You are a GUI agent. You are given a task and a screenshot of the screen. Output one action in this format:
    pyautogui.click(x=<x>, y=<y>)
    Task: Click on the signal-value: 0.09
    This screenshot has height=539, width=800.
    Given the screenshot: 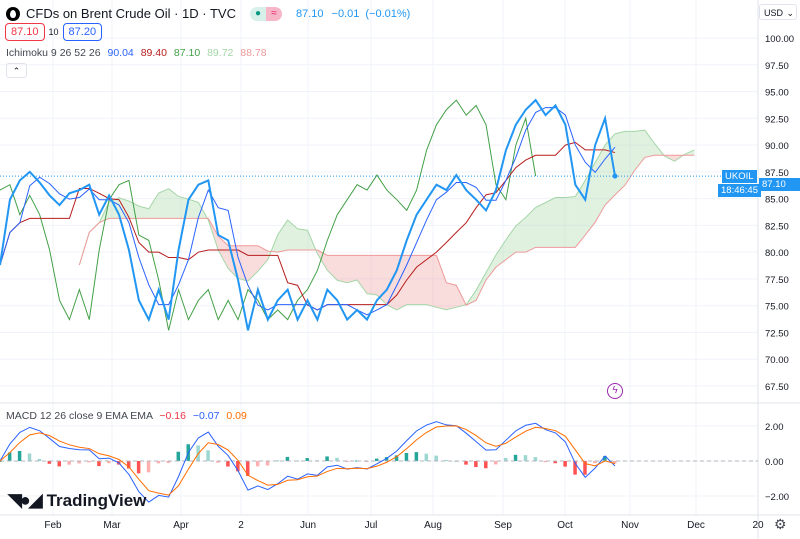 What is the action you would take?
    pyautogui.click(x=236, y=416)
    